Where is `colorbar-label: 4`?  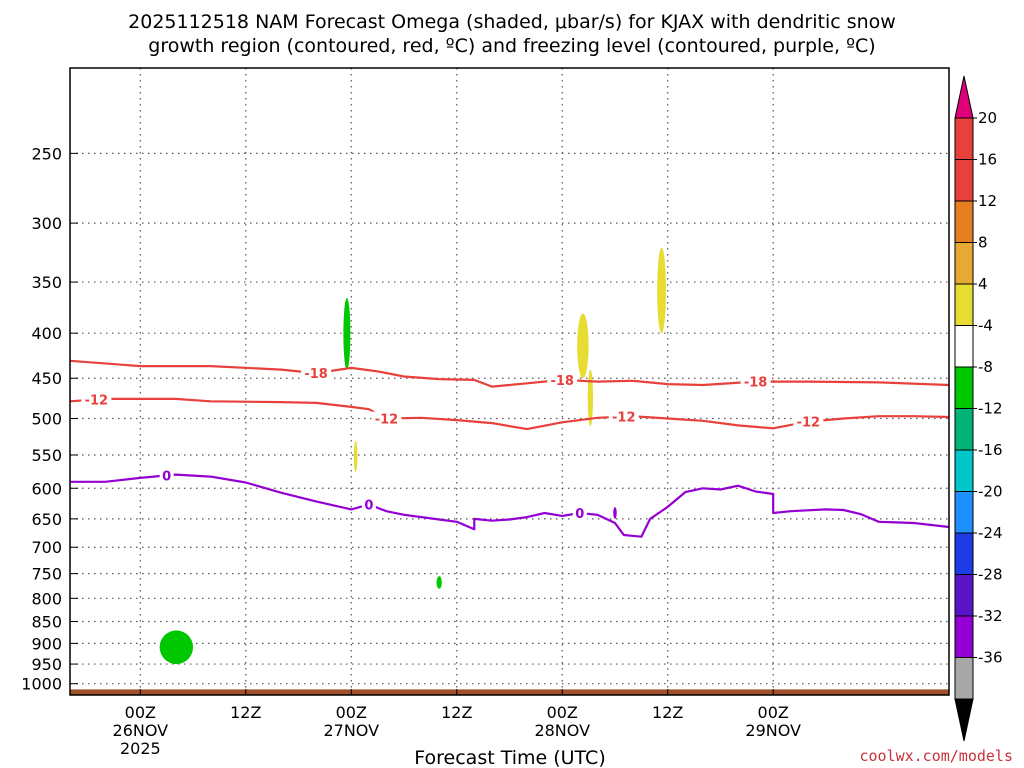 colorbar-label: 4 is located at coordinates (983, 284).